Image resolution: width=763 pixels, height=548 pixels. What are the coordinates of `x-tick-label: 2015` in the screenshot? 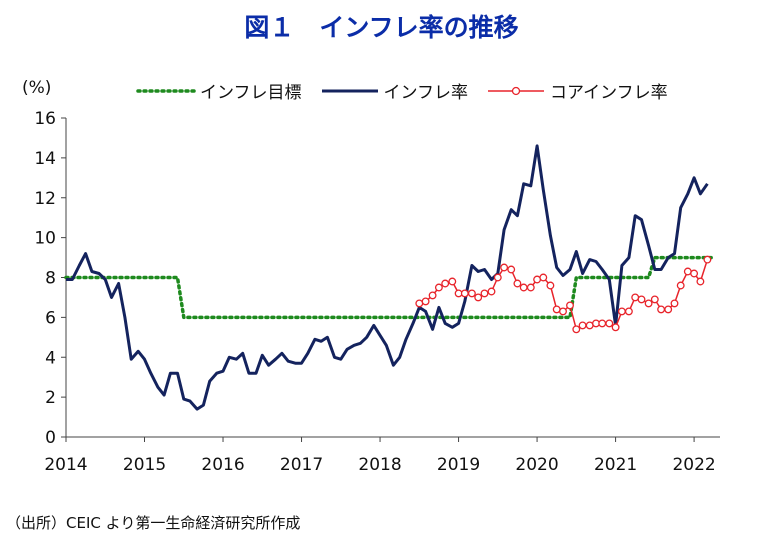 It's located at (144, 465).